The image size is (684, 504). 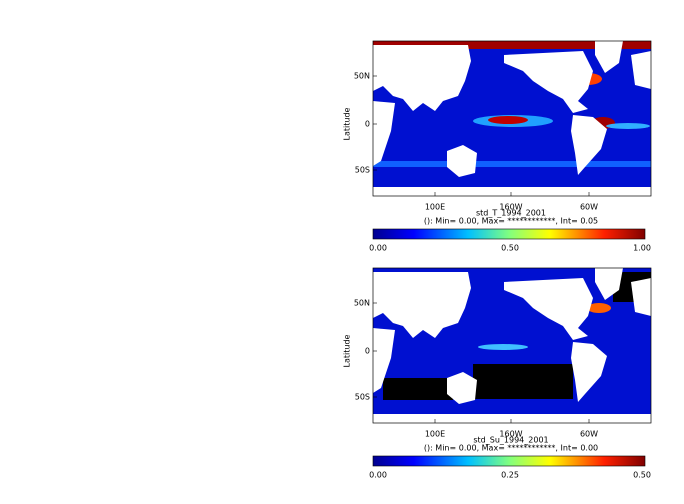 I want to click on colorbar-tick-label: 1.00, so click(x=642, y=248).